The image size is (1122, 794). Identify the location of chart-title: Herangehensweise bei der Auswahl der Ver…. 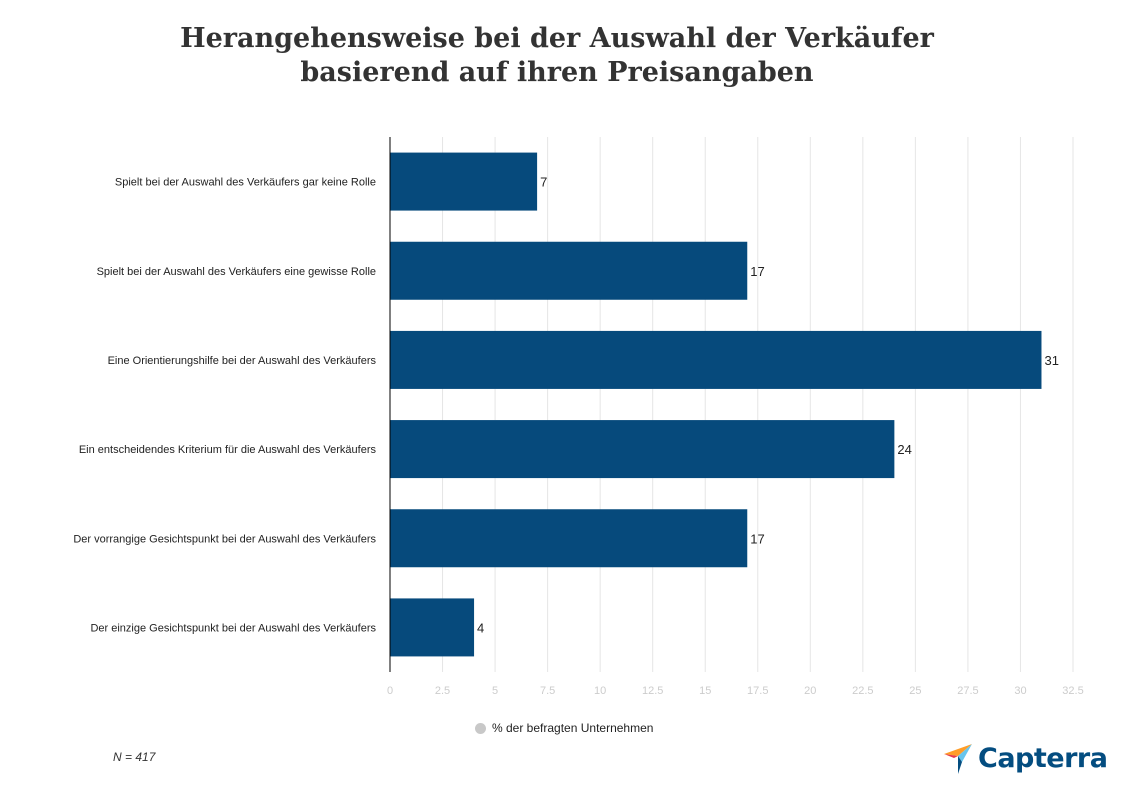
(557, 56).